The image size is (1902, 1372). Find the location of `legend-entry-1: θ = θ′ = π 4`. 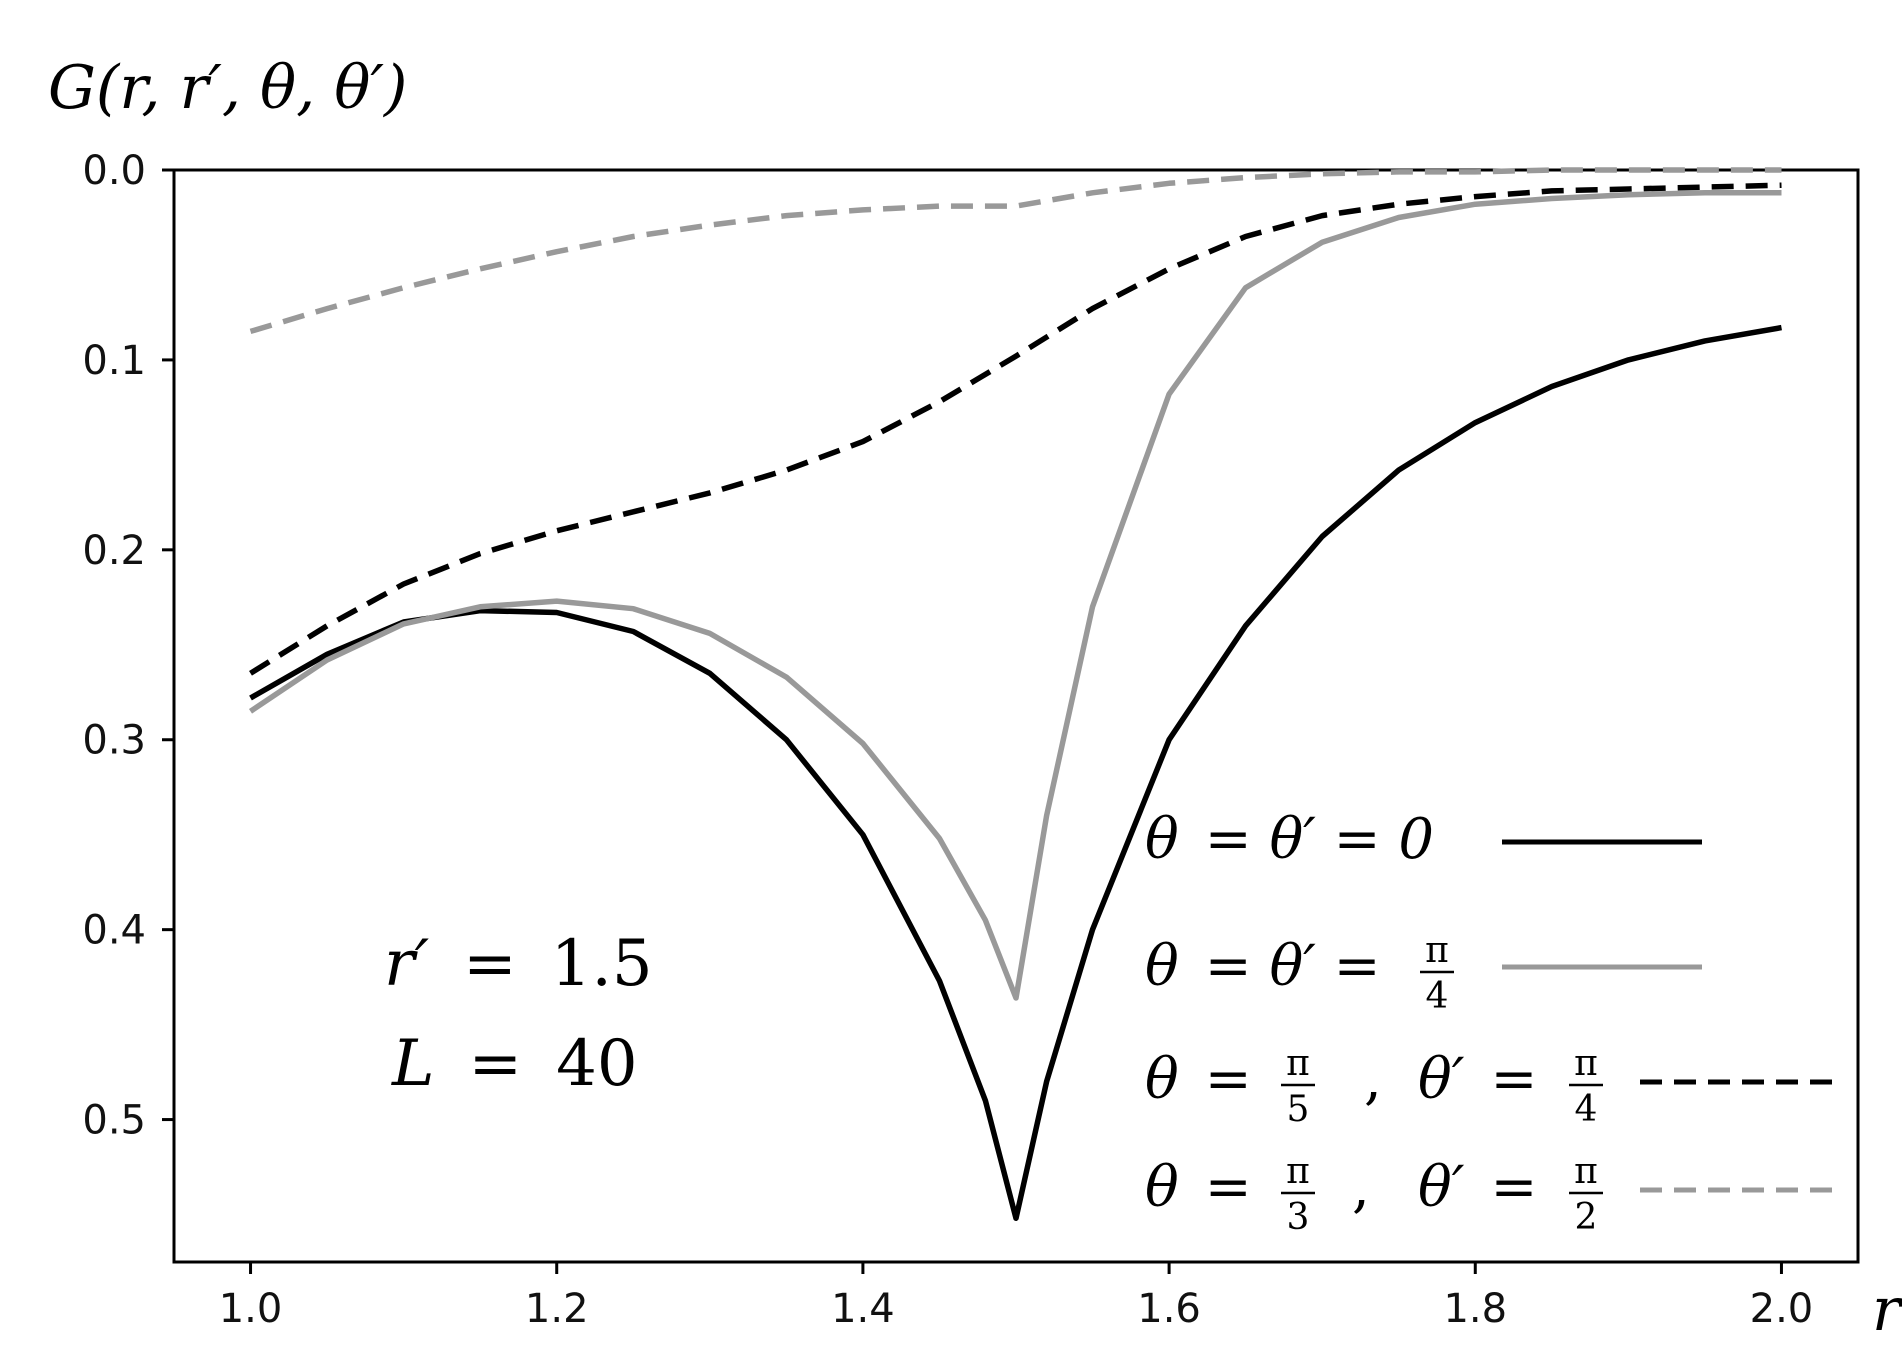

legend-entry-1: θ = θ′ = π 4 is located at coordinates (1423, 973).